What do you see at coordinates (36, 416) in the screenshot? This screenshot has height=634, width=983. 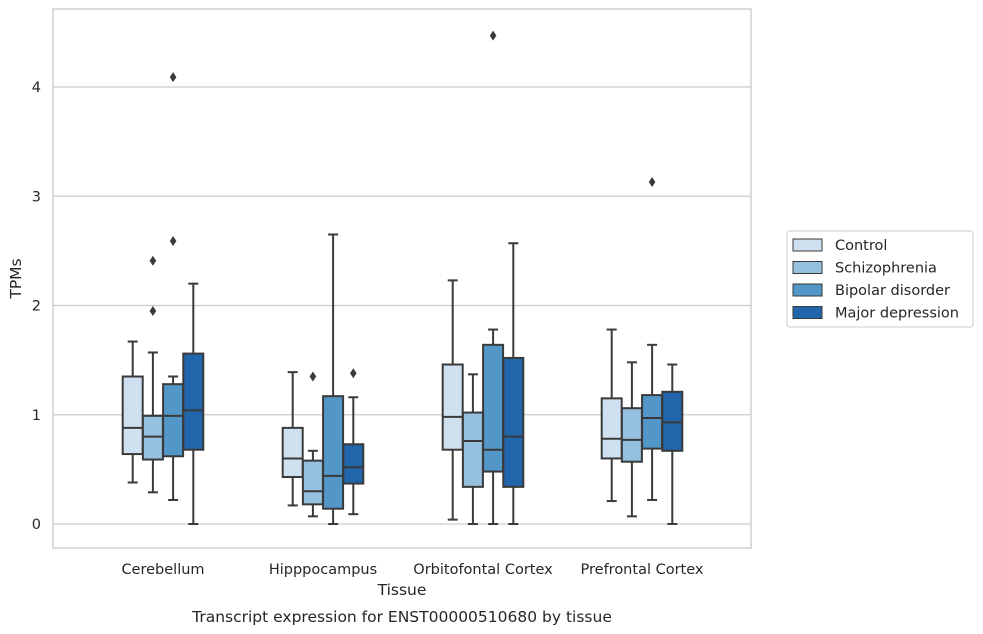 I see `y-tick-label: 1` at bounding box center [36, 416].